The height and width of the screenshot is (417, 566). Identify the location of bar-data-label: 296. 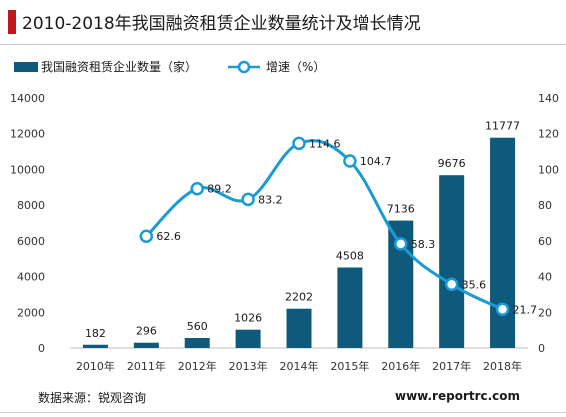
(146, 331).